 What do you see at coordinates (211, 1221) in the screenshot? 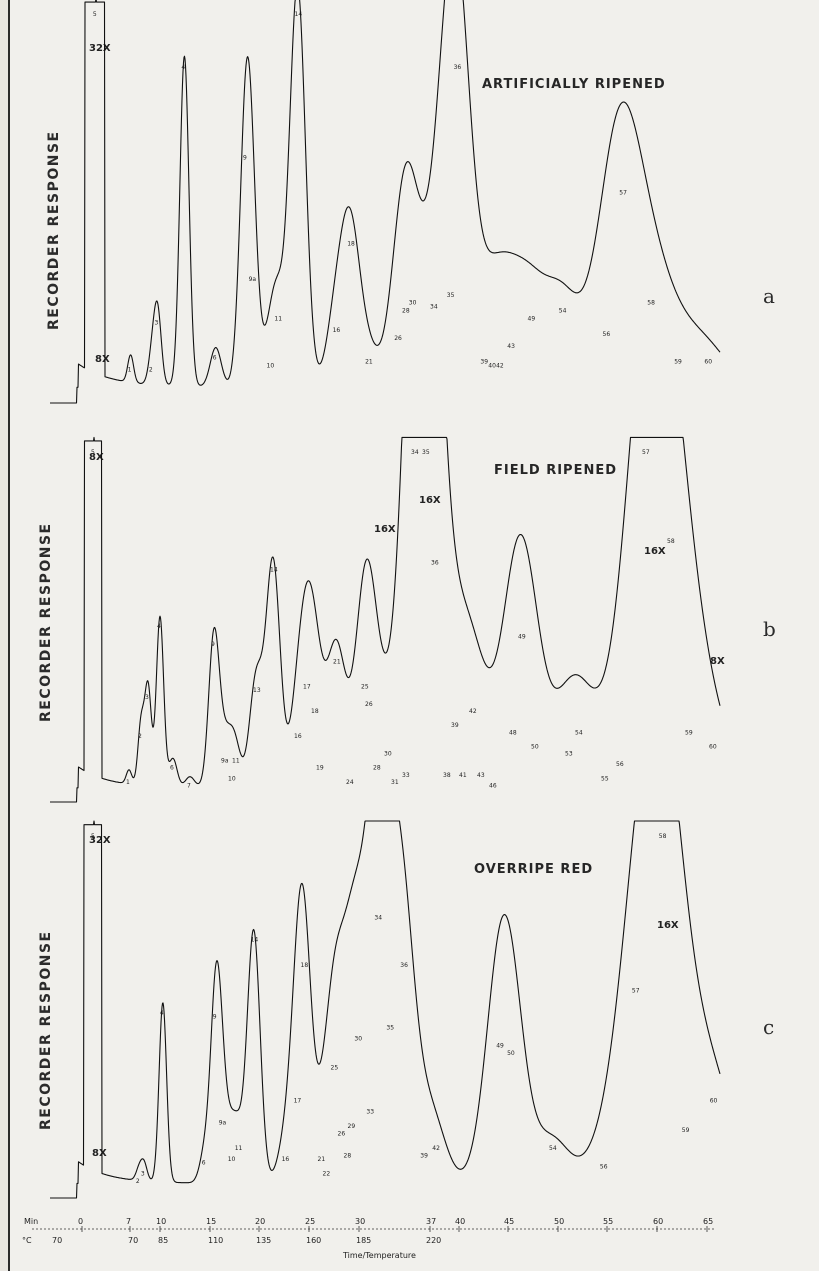
I see `x-tick-time: 15` at bounding box center [211, 1221].